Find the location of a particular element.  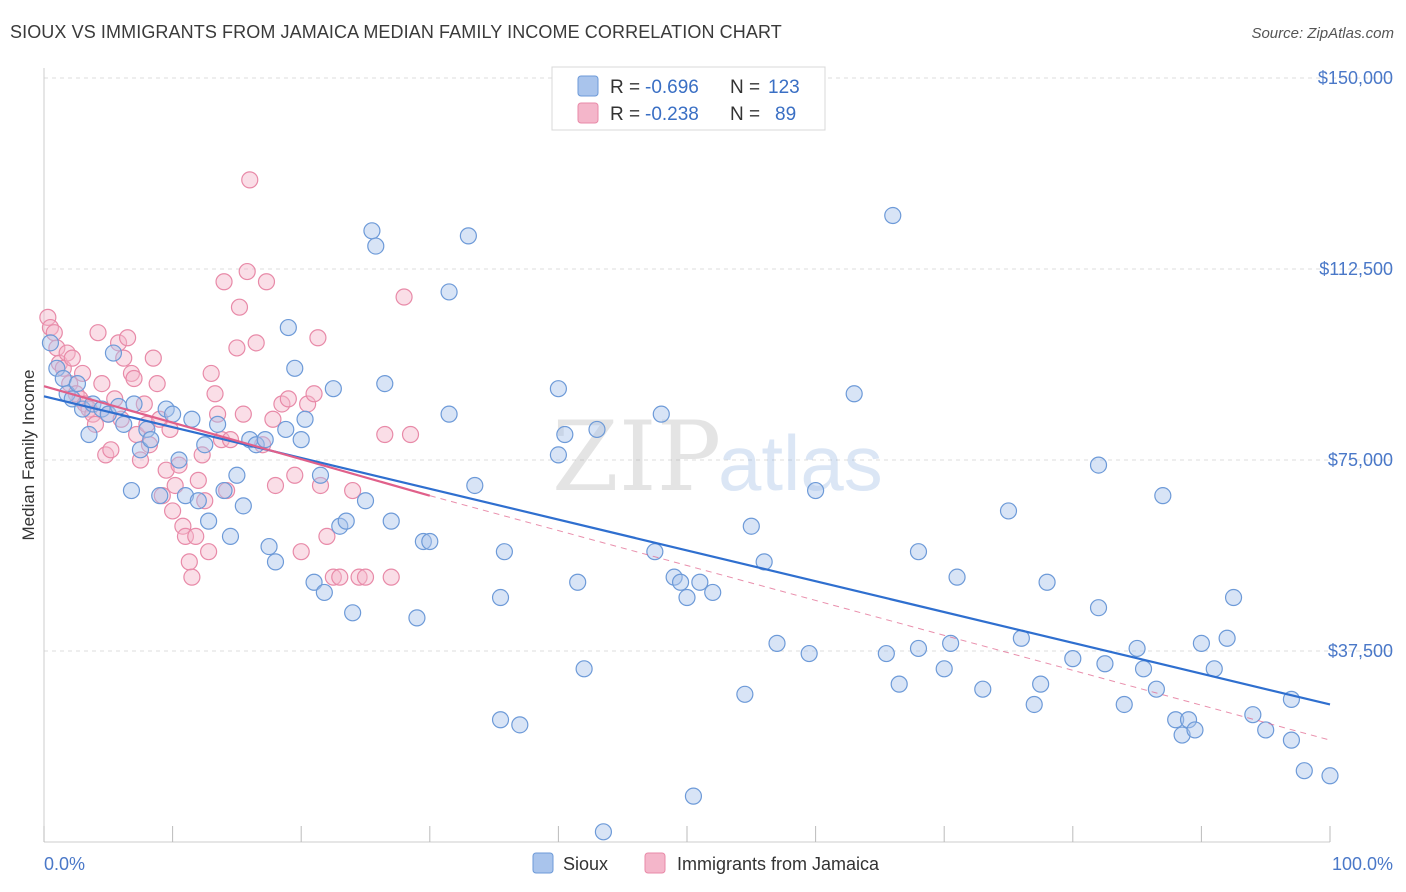

legend-n-label-2: N = is located at coordinates (745, 114).